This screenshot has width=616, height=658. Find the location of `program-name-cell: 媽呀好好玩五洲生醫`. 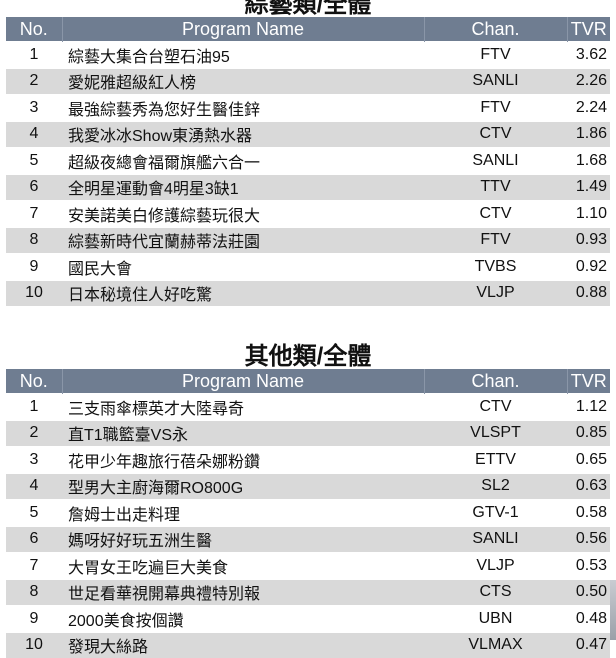

program-name-cell: 媽呀好好玩五洲生醫 is located at coordinates (243, 539).